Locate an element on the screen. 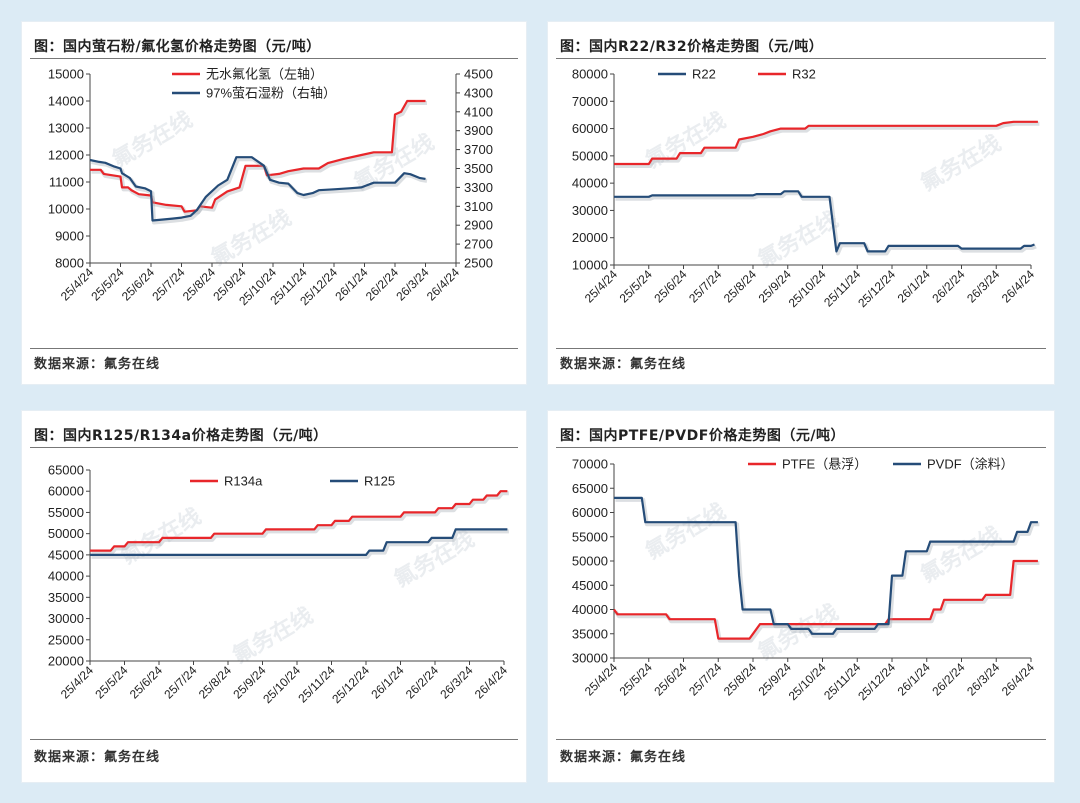 Image resolution: width=1080 pixels, height=803 pixels. chart-title: 图：国内R125/R134a价格走势图（元/吨） is located at coordinates (181, 436).